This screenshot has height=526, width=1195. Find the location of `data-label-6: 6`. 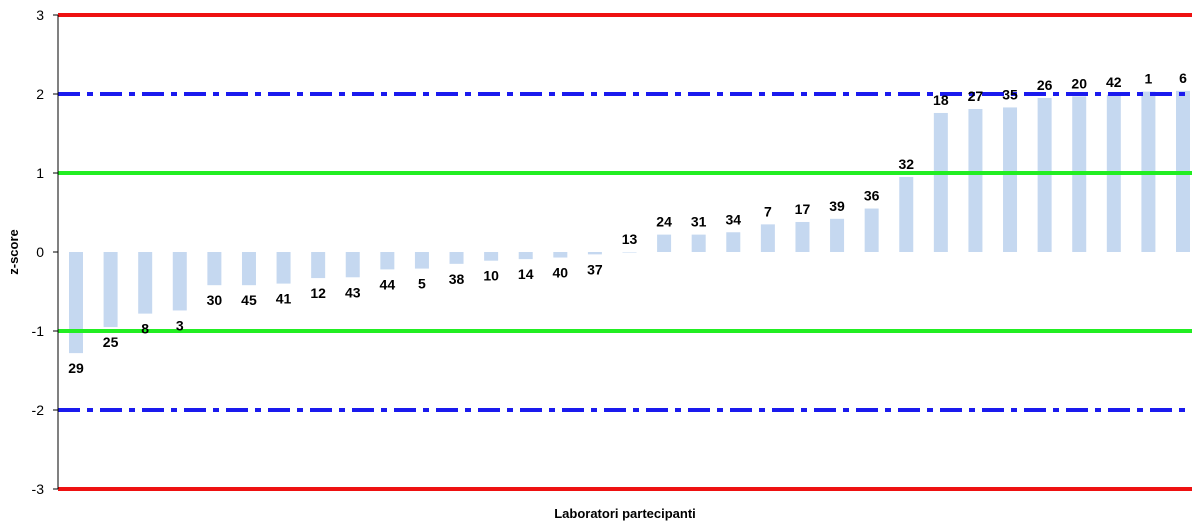

data-label-6: 6 is located at coordinates (1183, 78).